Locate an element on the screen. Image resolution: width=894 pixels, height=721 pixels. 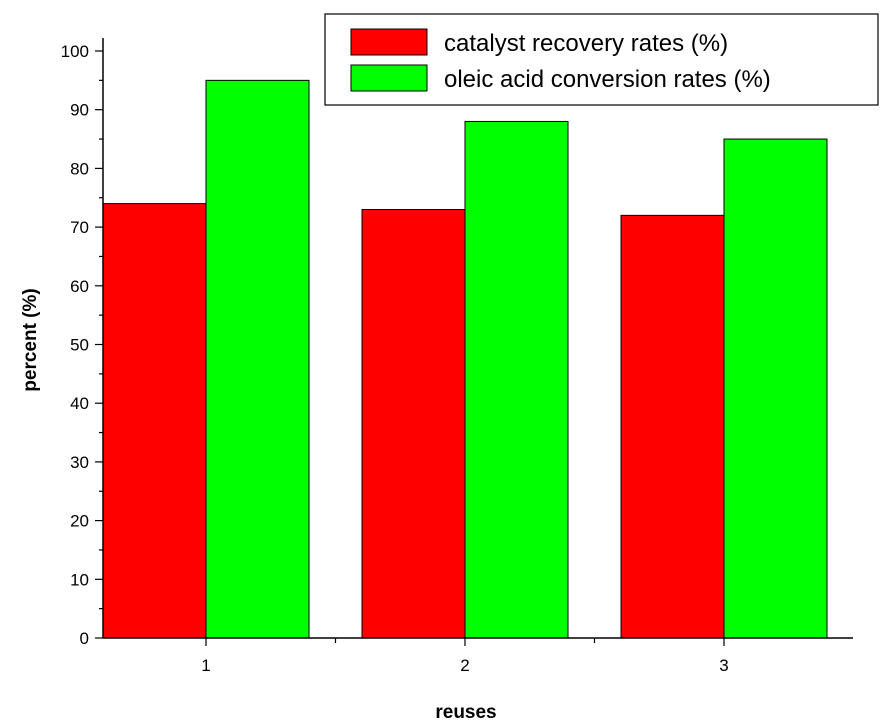
x-tick-label: 3 is located at coordinates (723, 665).